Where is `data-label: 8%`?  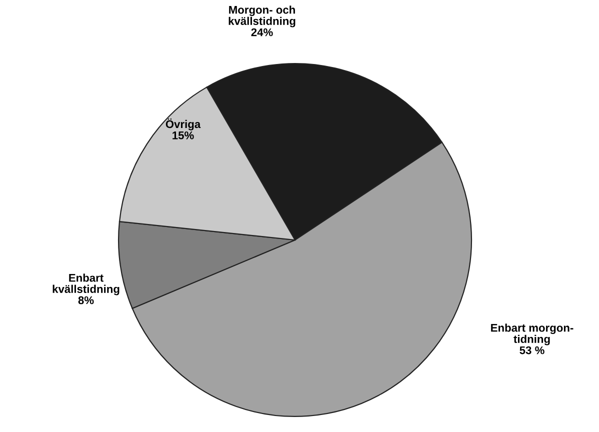 data-label: 8% is located at coordinates (86, 300).